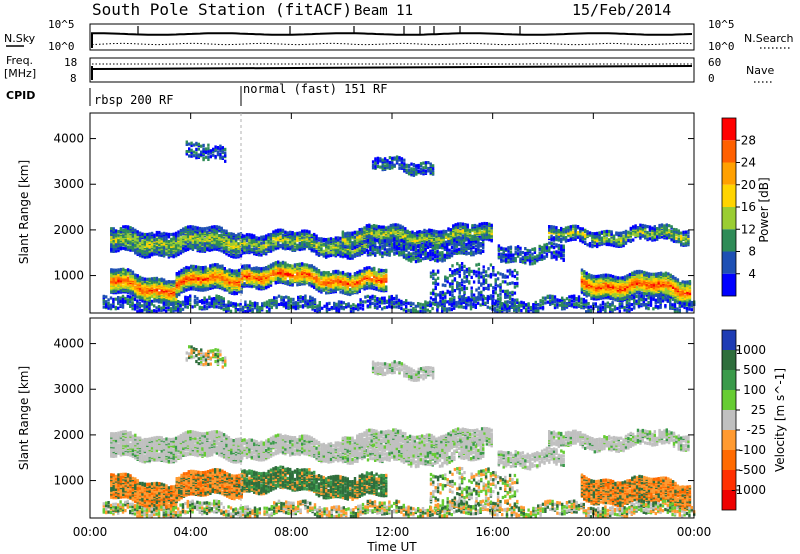 The image size is (800, 554). I want to click on nsky-trace, so click(392, 40).